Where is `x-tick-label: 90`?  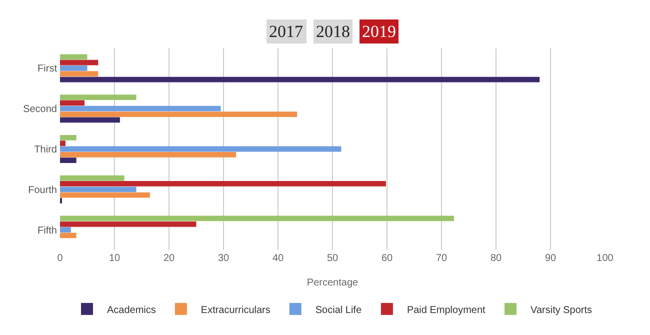 x-tick-label: 90 is located at coordinates (550, 258).